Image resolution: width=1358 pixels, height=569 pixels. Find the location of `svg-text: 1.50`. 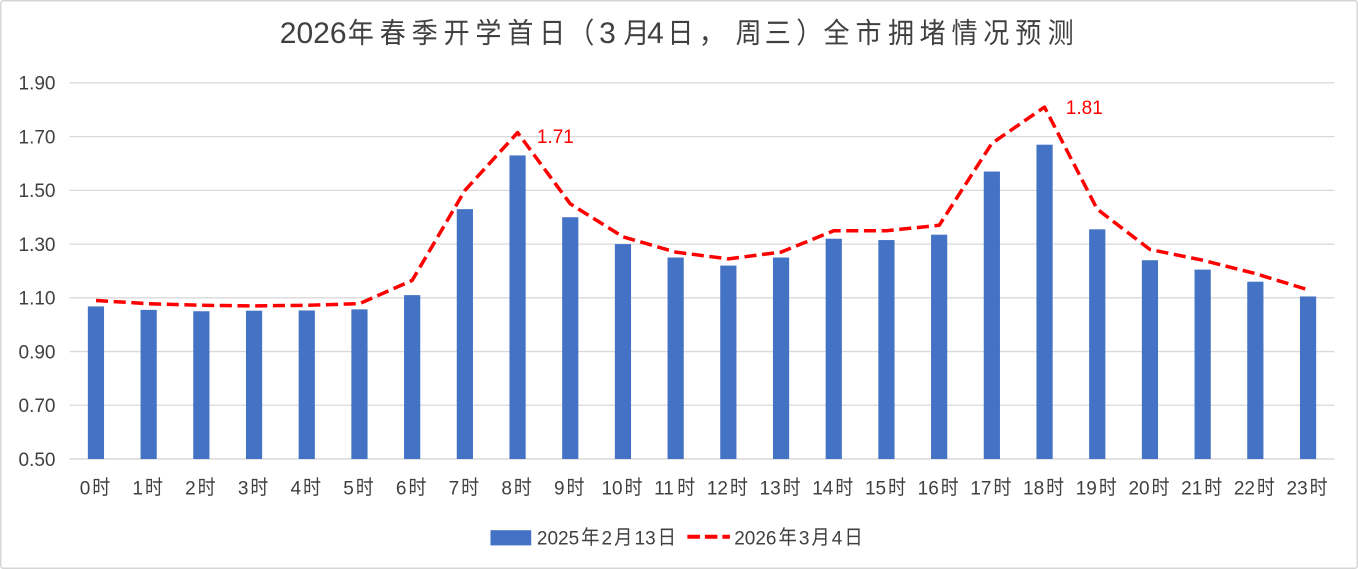

svg-text: 1.50 is located at coordinates (37, 191).